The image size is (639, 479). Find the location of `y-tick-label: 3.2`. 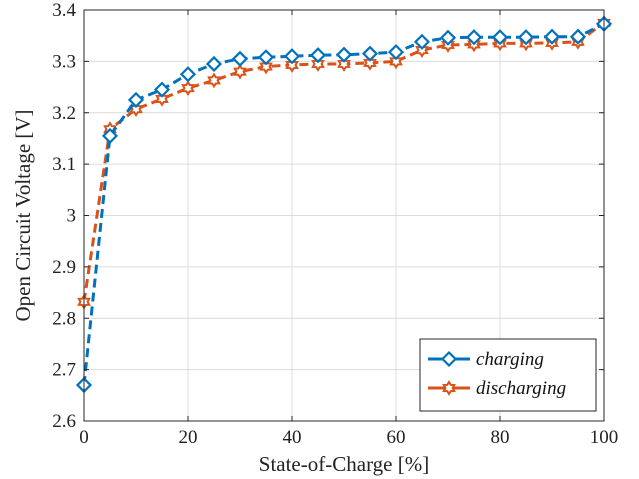

y-tick-label: 3.2 is located at coordinates (64, 113).